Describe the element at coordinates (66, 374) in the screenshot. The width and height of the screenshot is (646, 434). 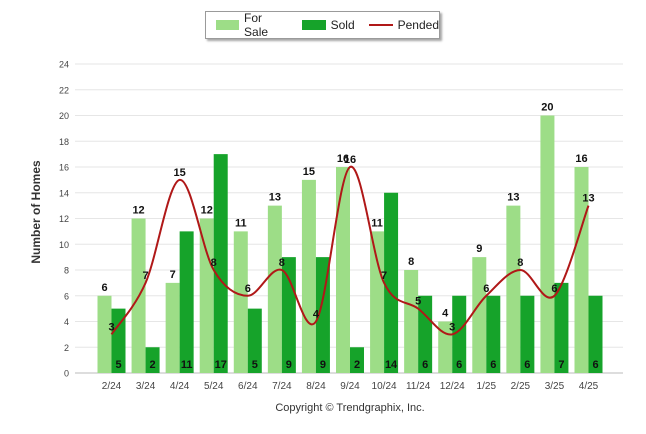
I see `y-tick-label: 0` at that location.